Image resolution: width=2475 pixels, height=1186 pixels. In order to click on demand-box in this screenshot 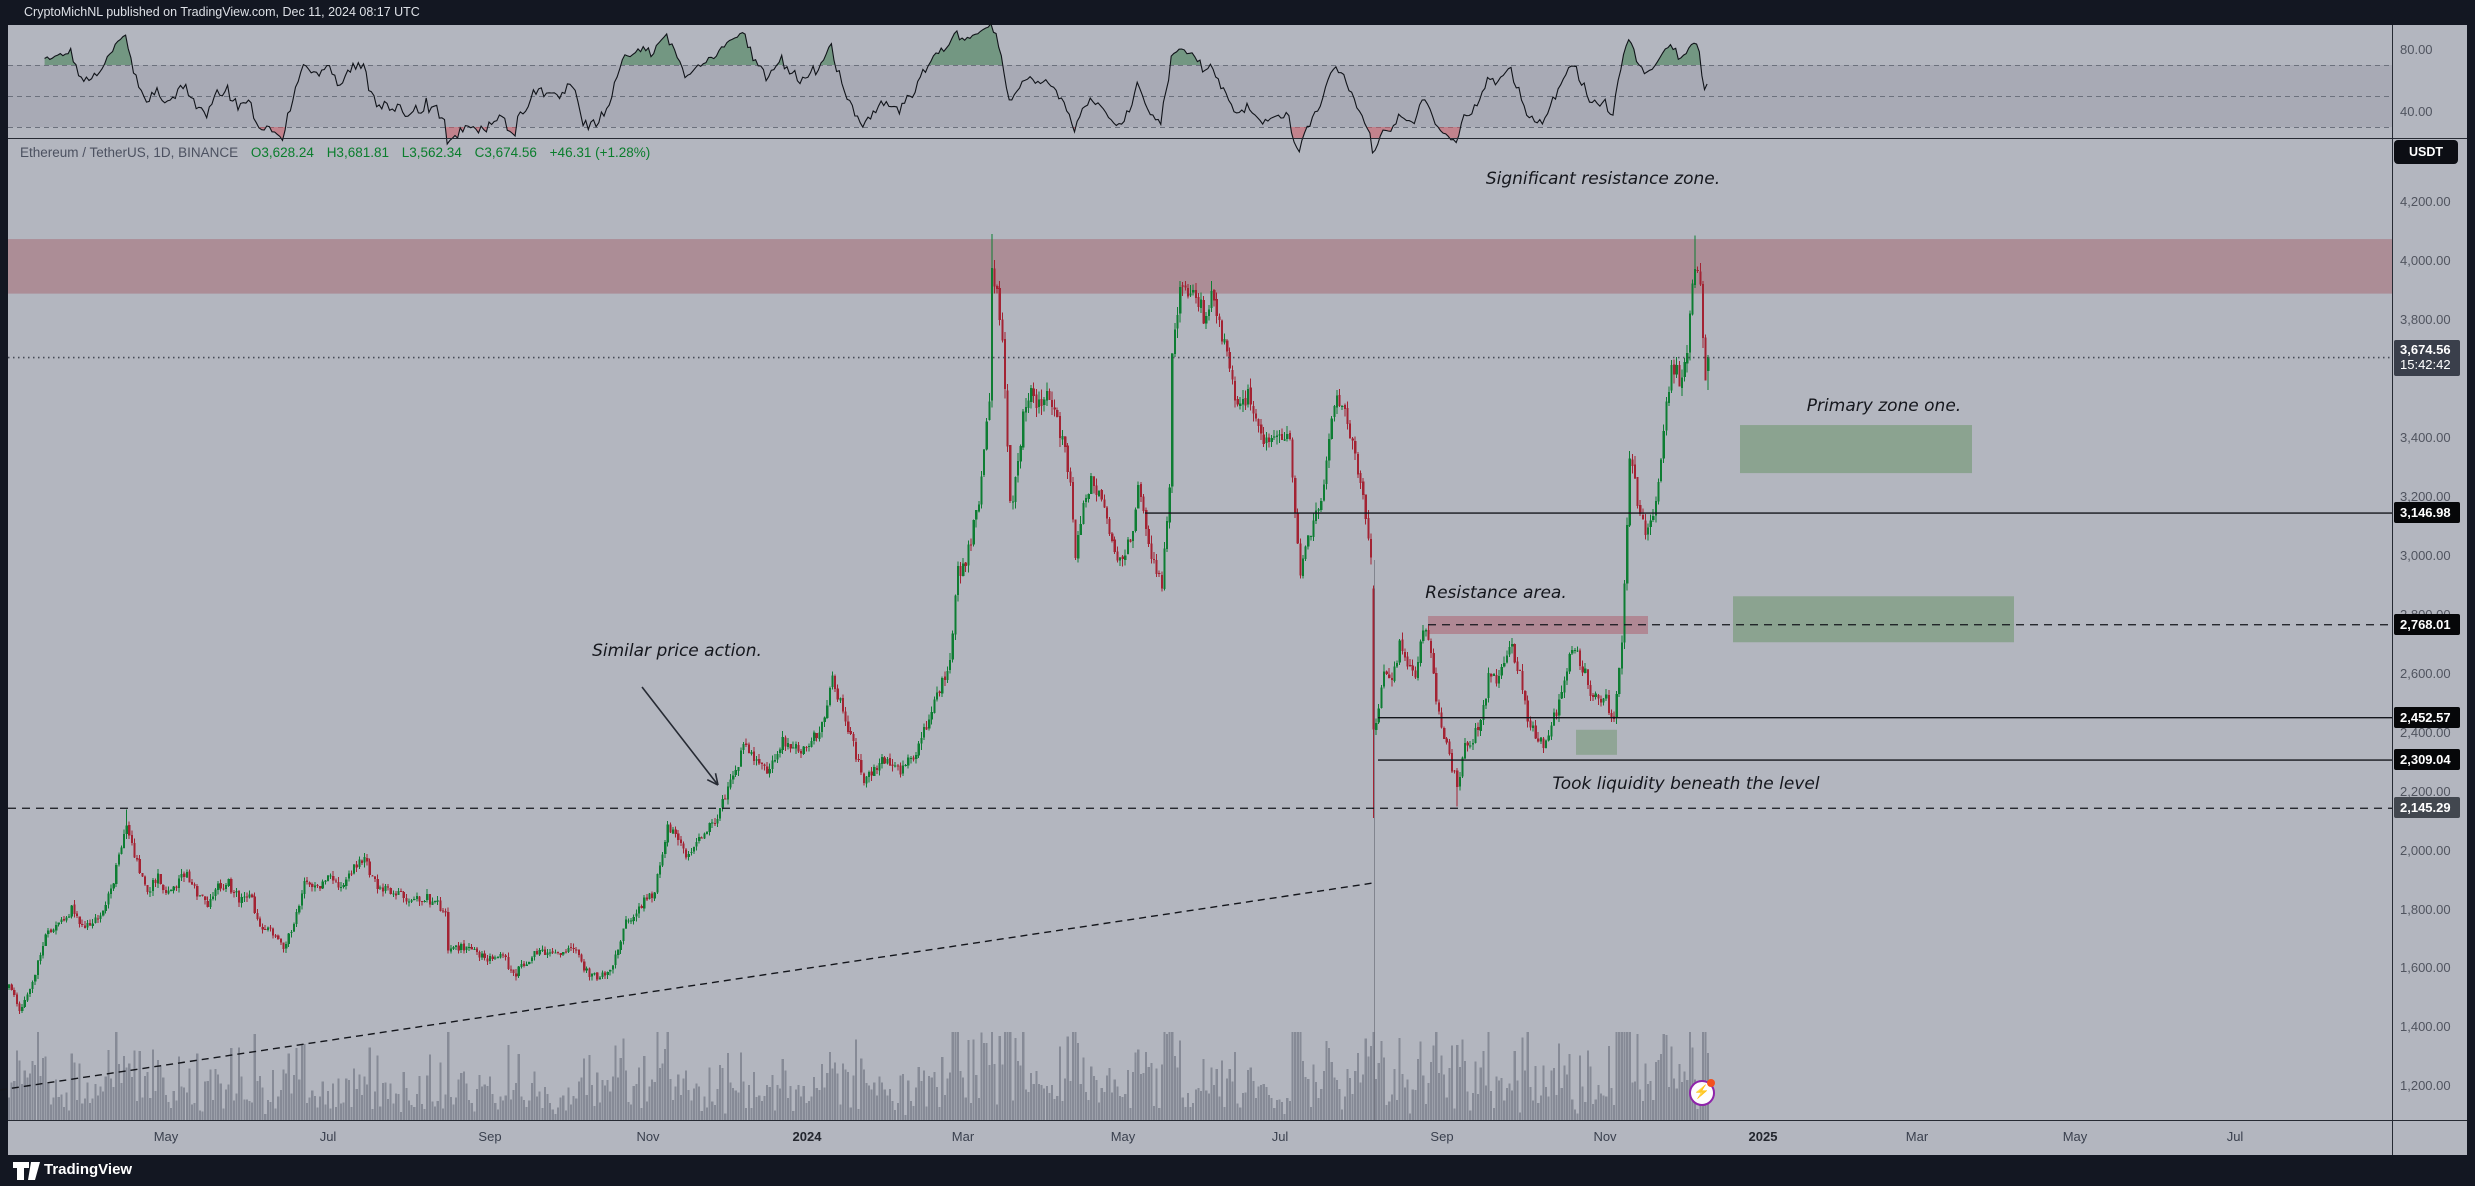, I will do `click(1596, 742)`.